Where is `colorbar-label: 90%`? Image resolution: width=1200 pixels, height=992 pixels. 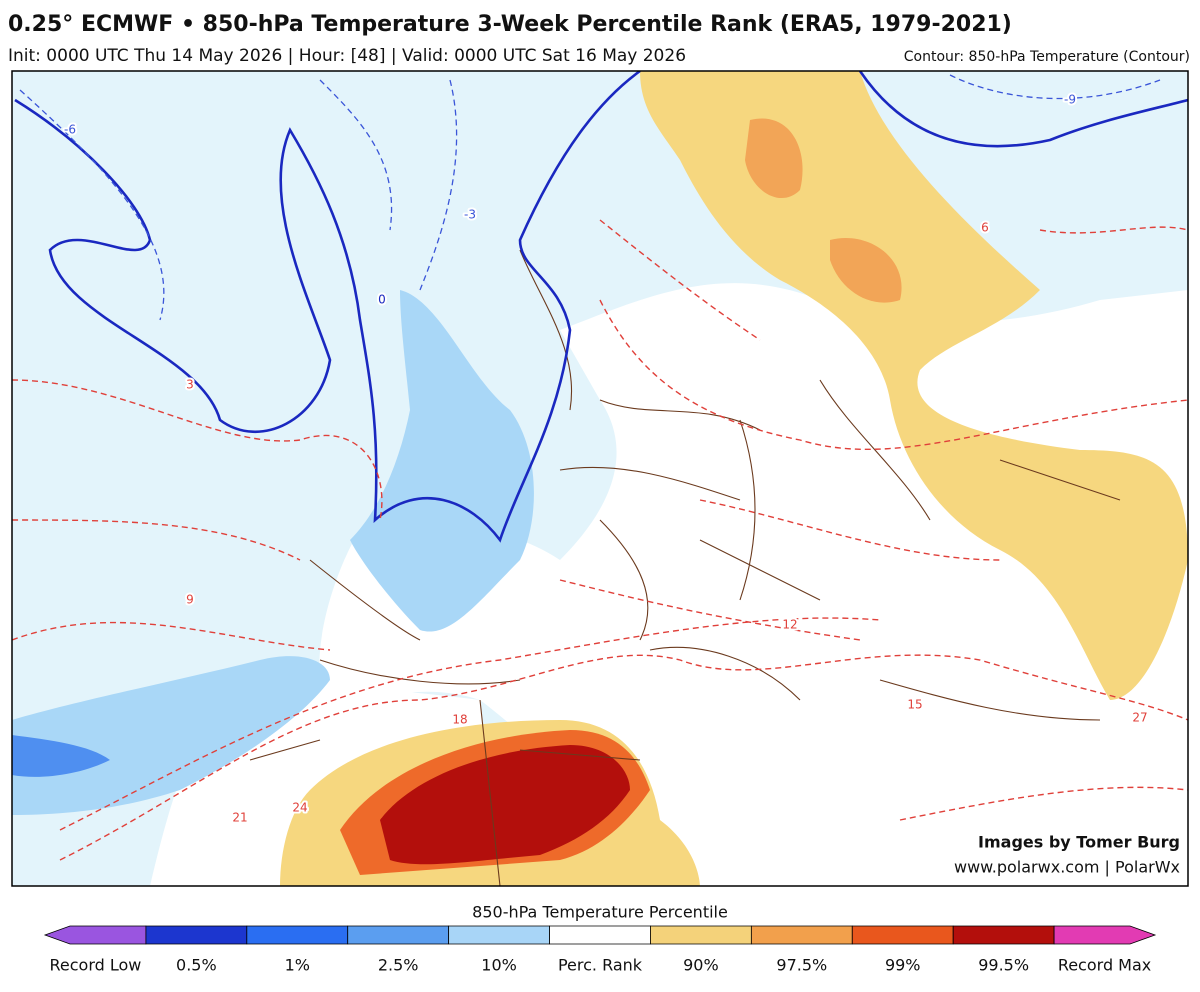
colorbar-label: 90% is located at coordinates (701, 965).